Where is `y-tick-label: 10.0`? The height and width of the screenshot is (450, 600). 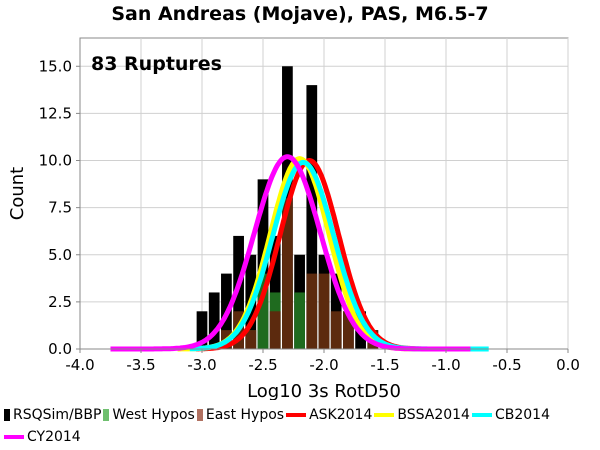
y-tick-label: 10.0 is located at coordinates (55, 161).